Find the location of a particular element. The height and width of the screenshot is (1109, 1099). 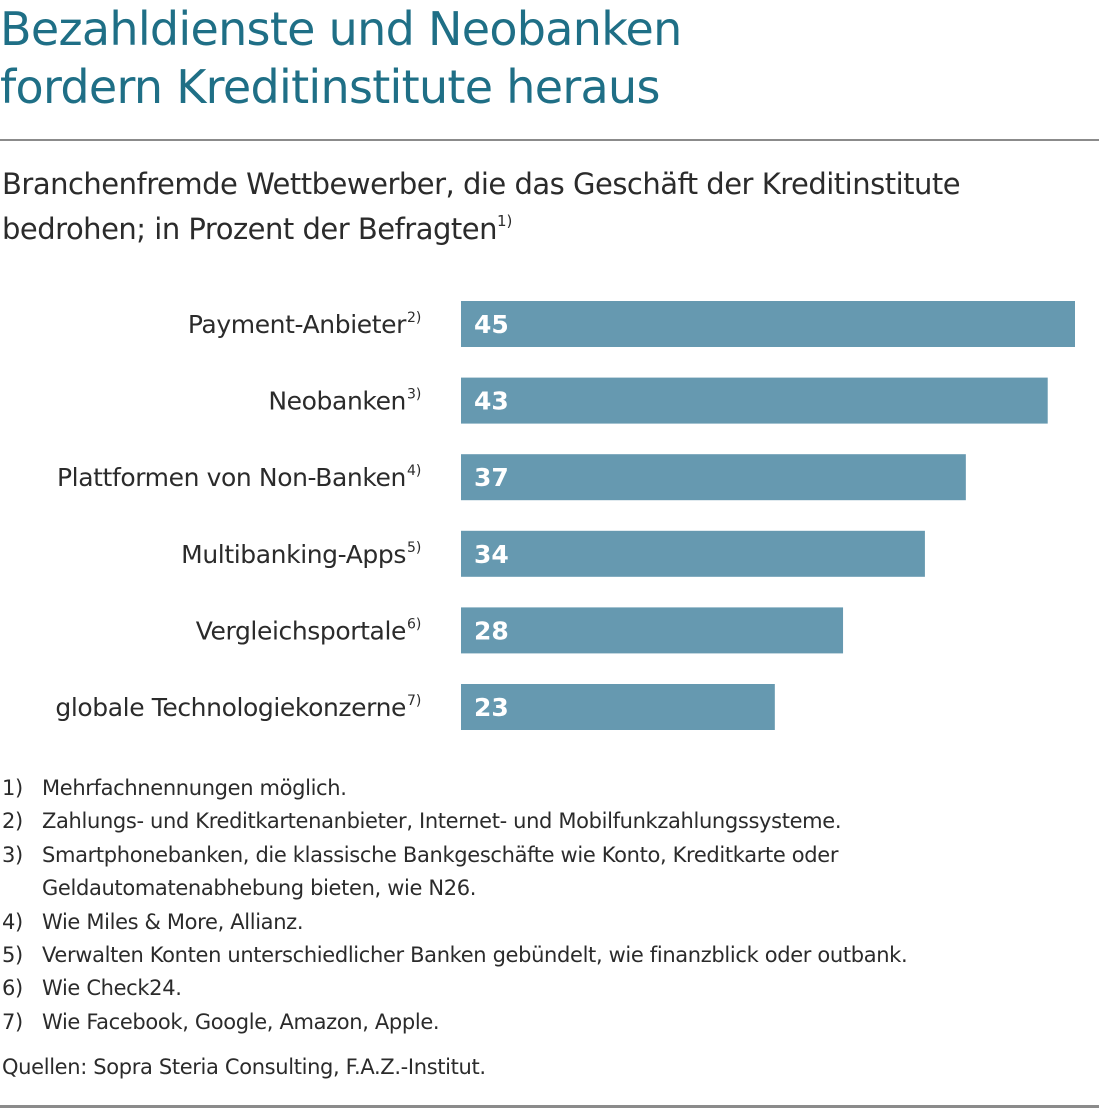

category-footnote-marker: 4) is located at coordinates (414, 471).